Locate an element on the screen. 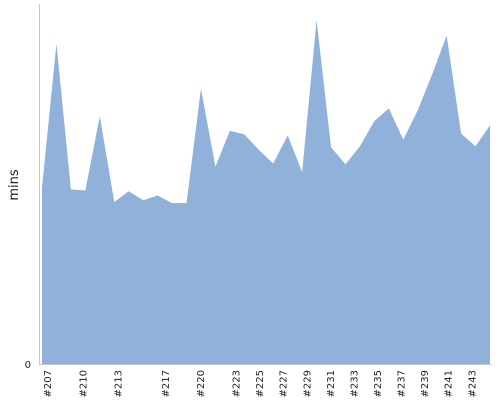  y-tick-label: 0 is located at coordinates (28, 365).